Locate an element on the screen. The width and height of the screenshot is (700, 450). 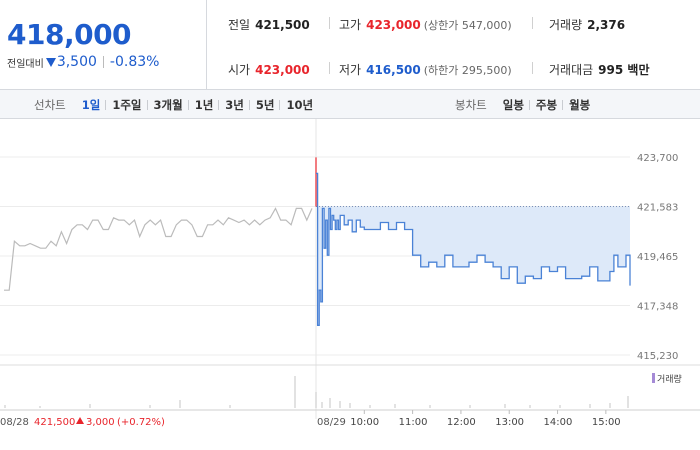
x-tick-label: 15:00 is located at coordinates (606, 422).